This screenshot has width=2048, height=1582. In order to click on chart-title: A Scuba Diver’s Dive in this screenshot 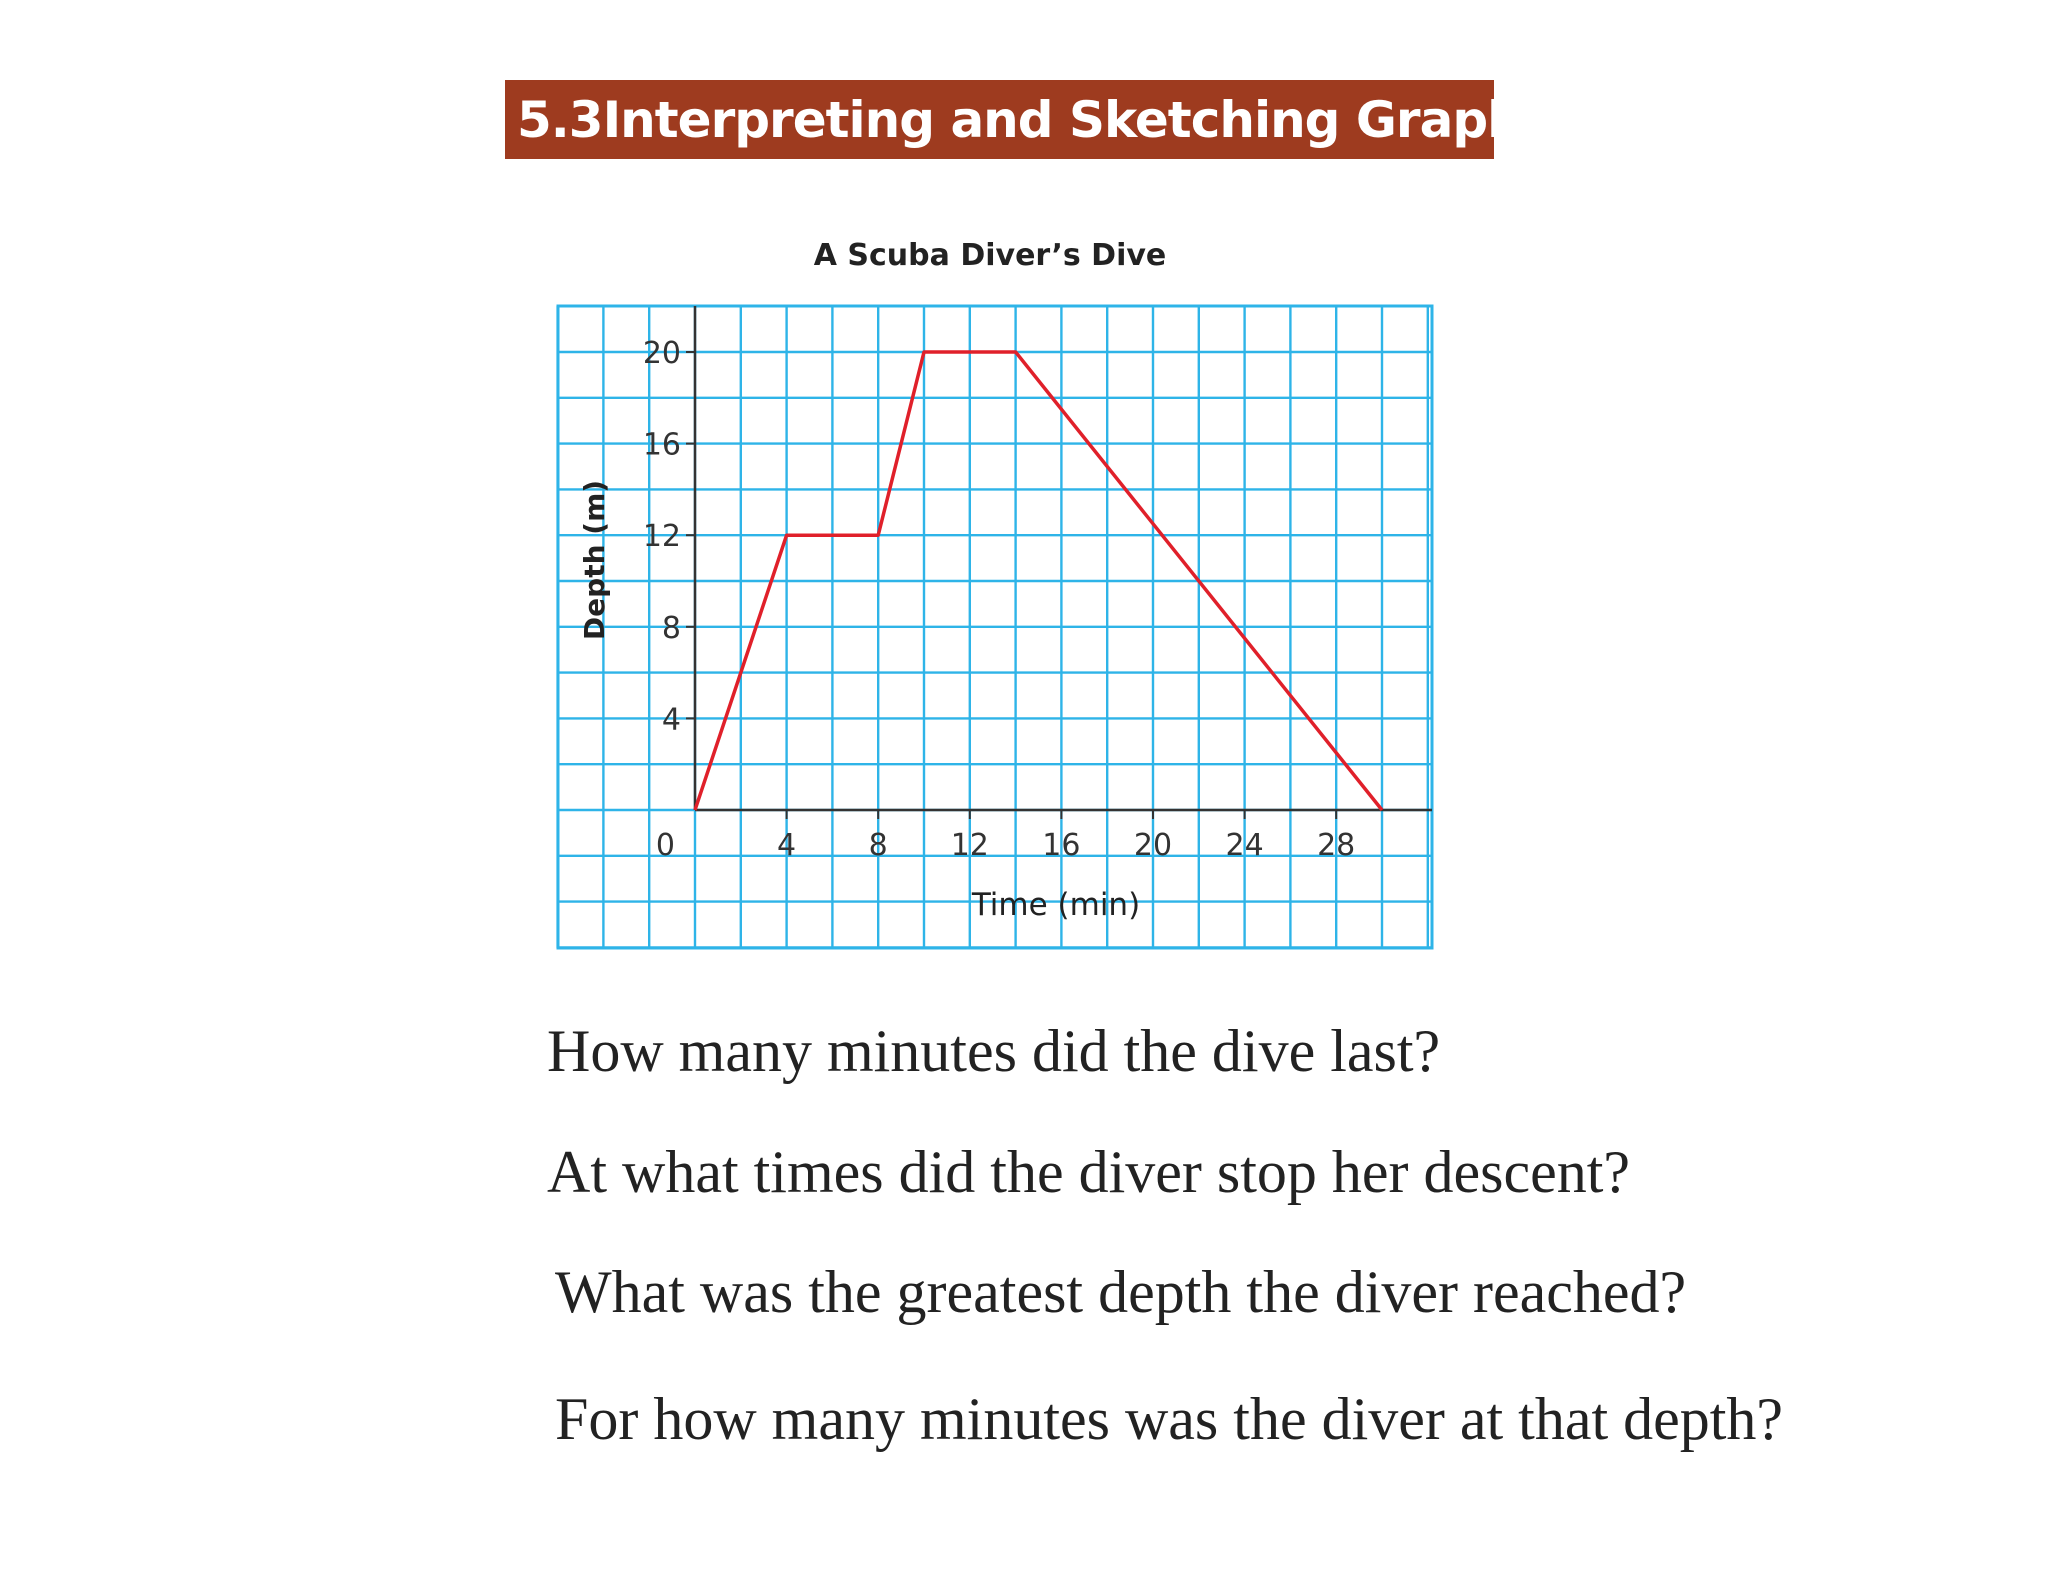, I will do `click(990, 255)`.